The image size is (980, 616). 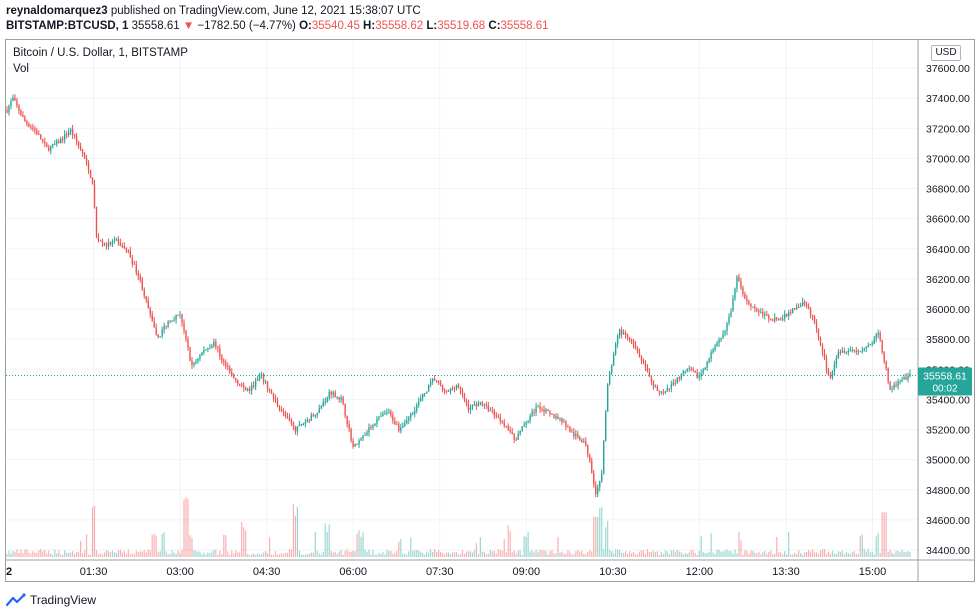 I want to click on y-tick-label: 37400.00, so click(x=948, y=99).